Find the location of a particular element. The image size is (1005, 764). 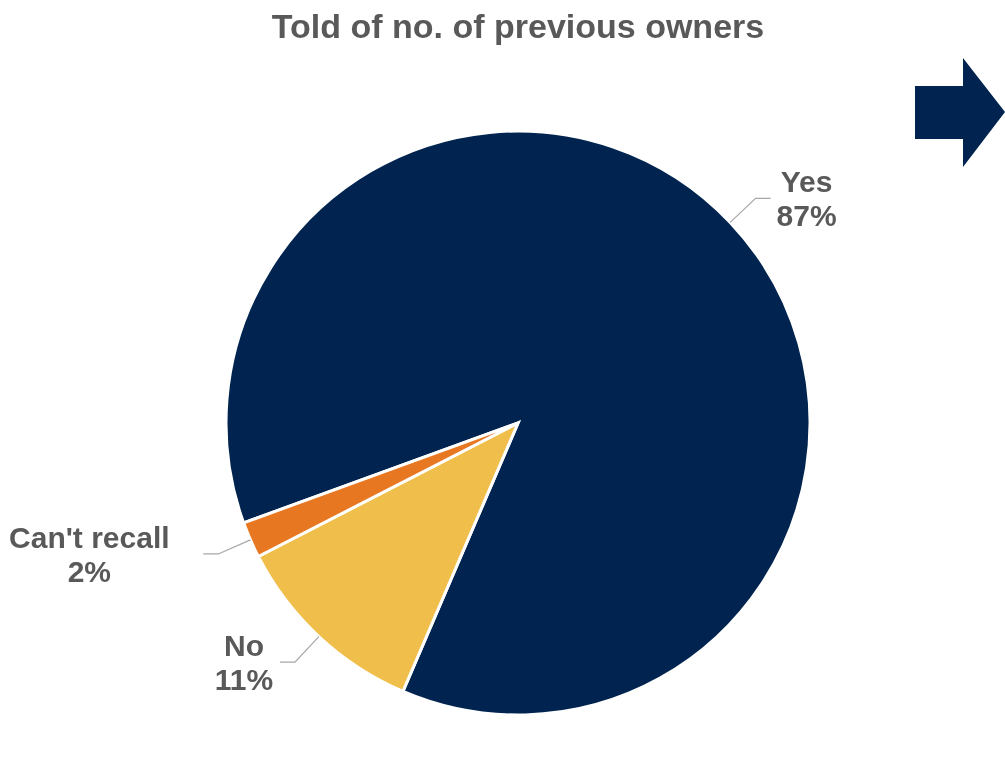

data-label: 87% is located at coordinates (806, 216).